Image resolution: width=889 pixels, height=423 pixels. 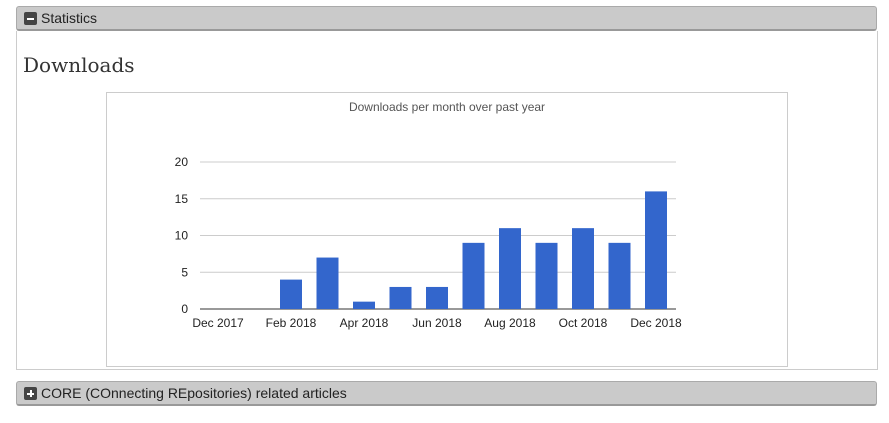 I want to click on plus-icon, so click(x=30, y=393).